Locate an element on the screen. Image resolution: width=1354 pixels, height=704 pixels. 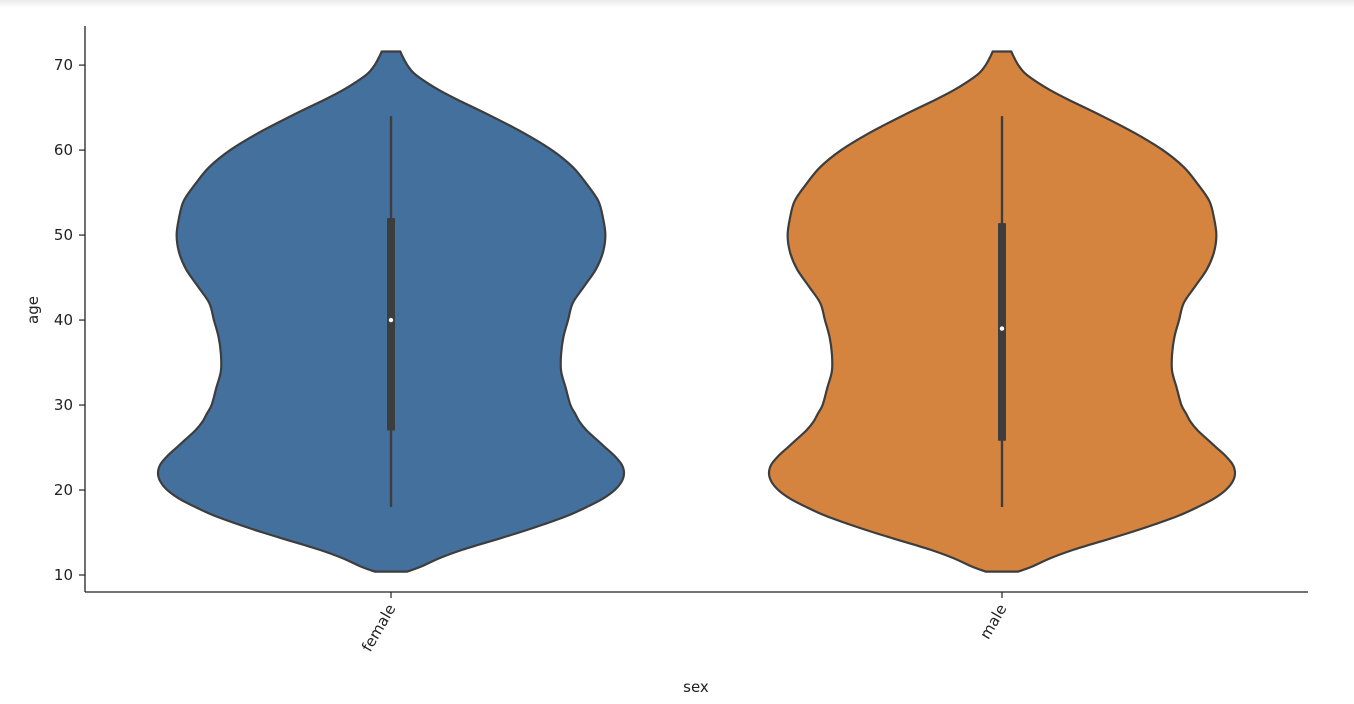
y-tick-label: 70 is located at coordinates (63, 65).